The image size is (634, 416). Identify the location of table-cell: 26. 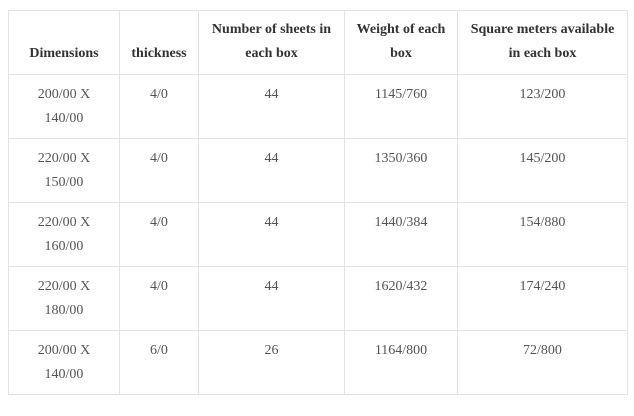
(271, 362).